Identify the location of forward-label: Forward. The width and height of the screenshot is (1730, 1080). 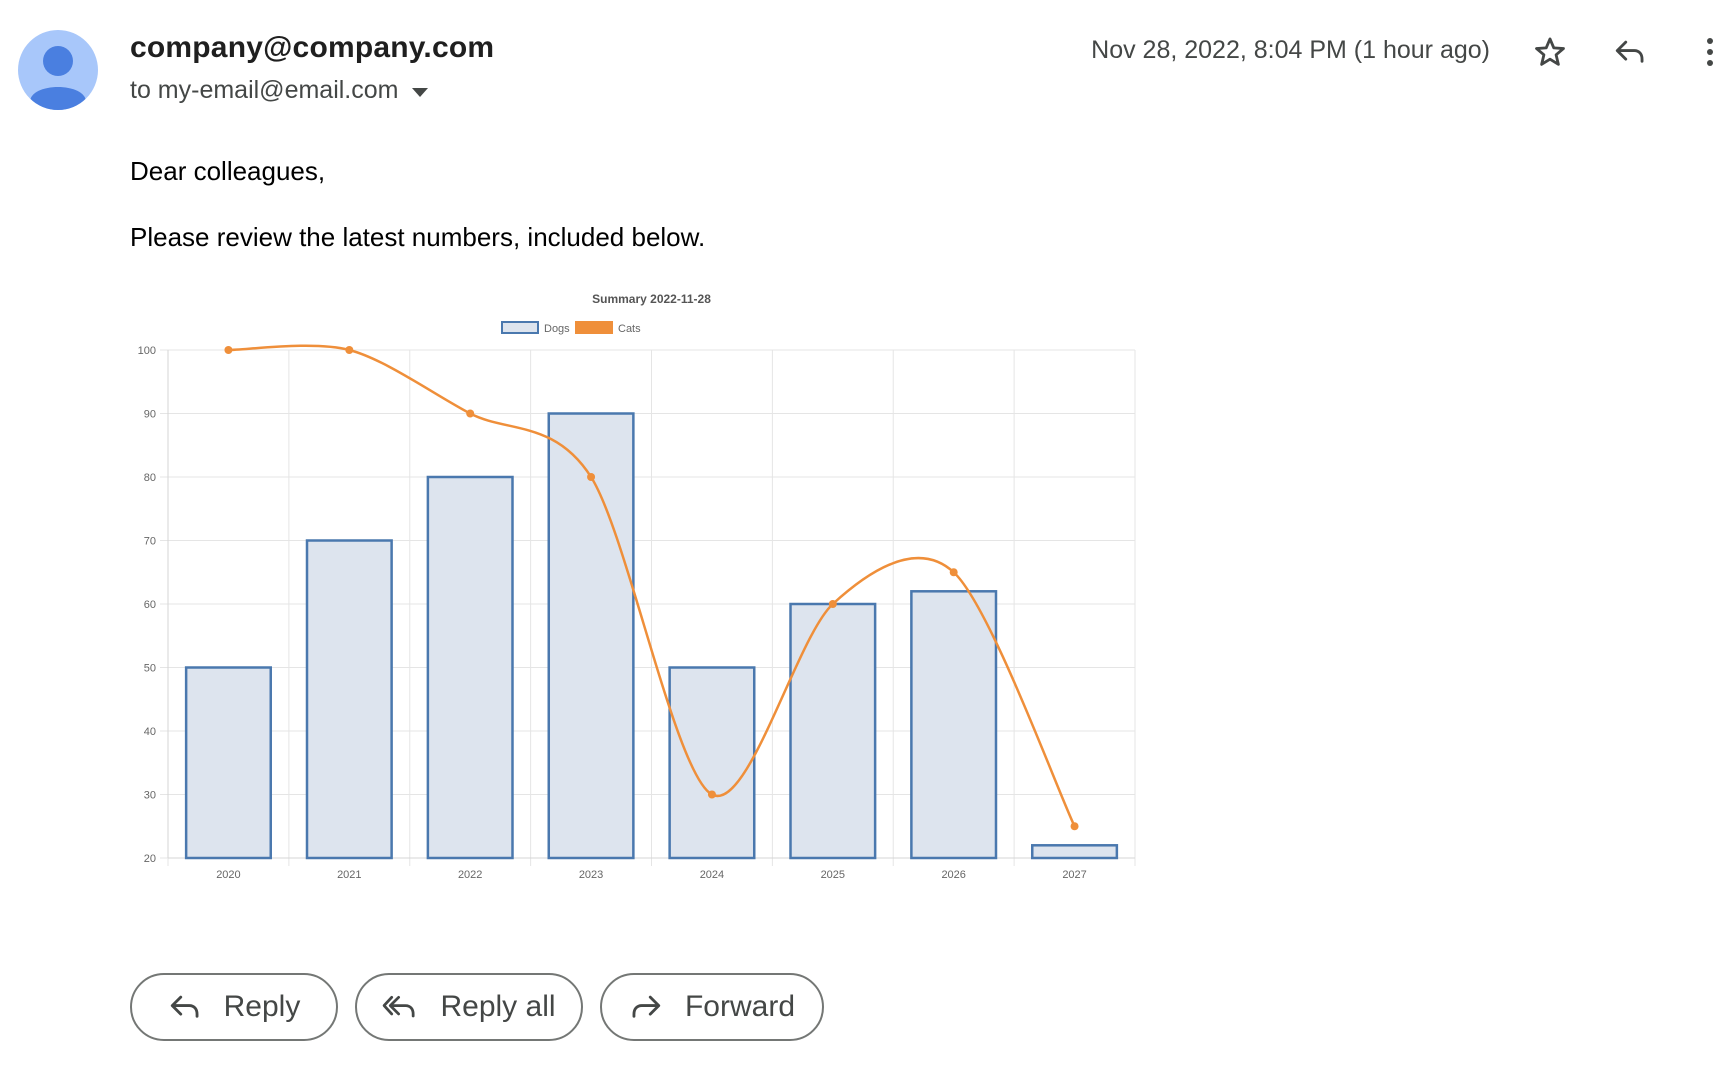
(740, 1006).